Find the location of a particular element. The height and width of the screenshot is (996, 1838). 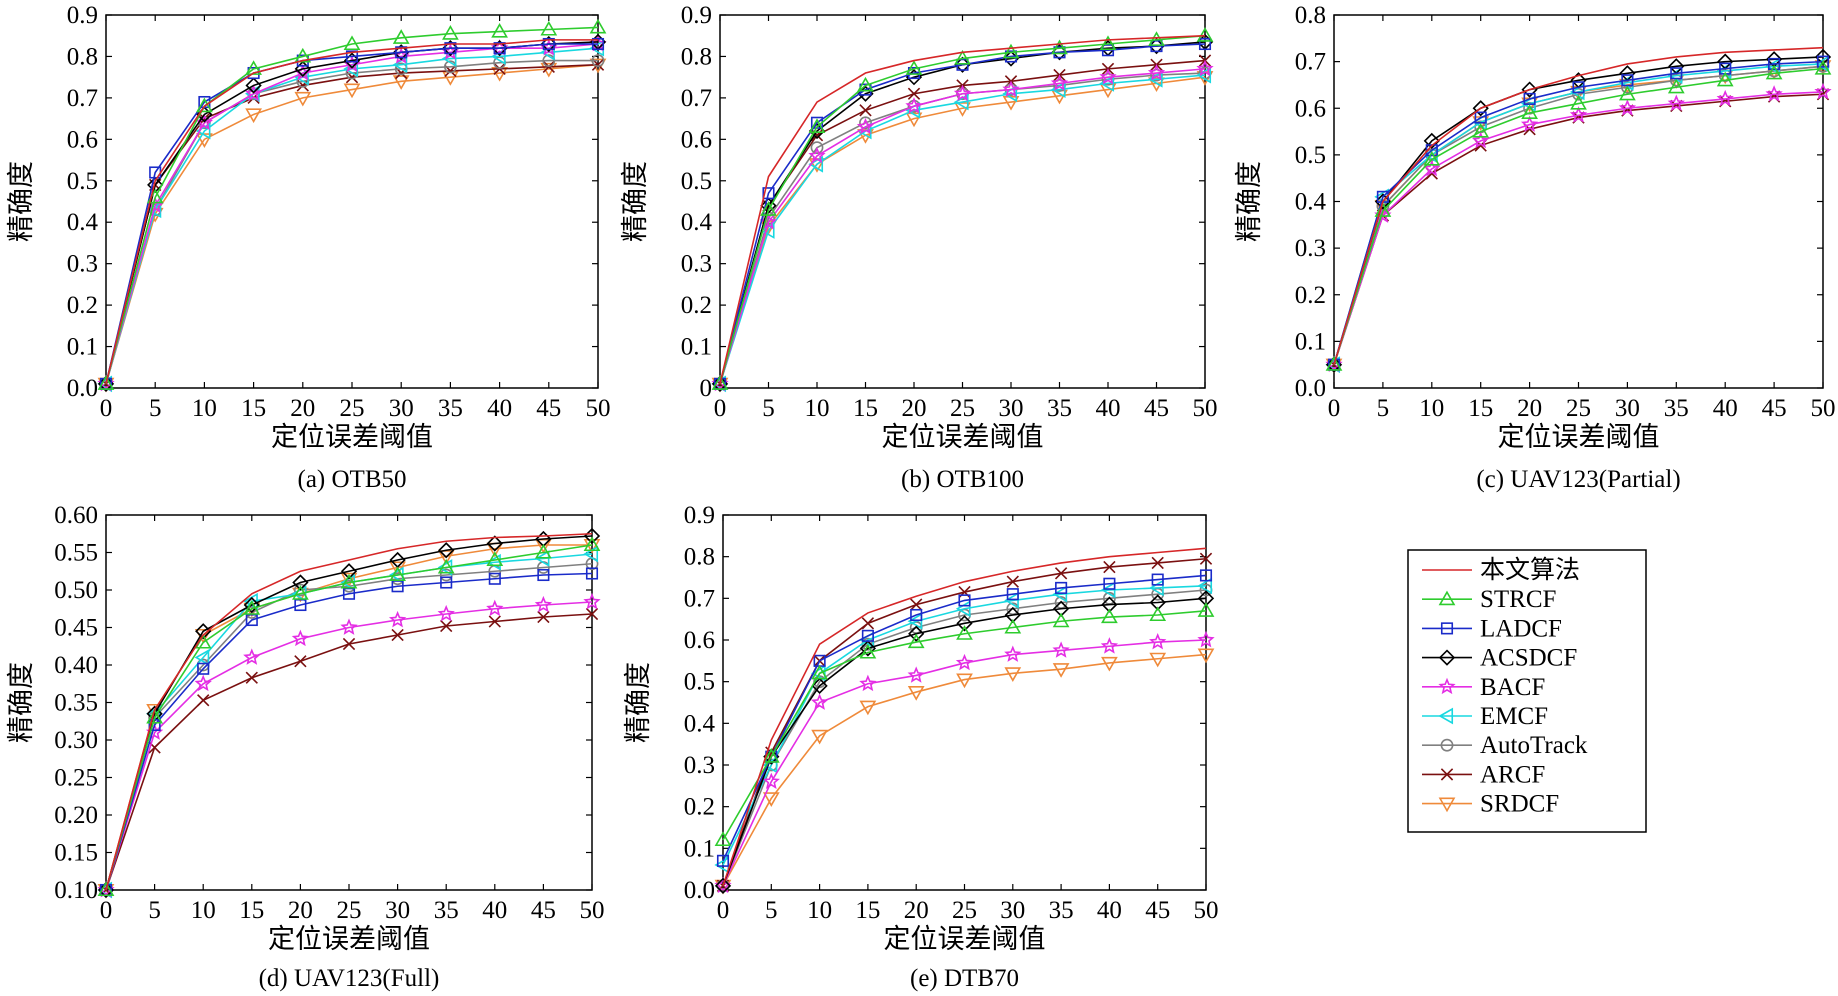

legend-item: AutoTrack is located at coordinates (1505, 745).